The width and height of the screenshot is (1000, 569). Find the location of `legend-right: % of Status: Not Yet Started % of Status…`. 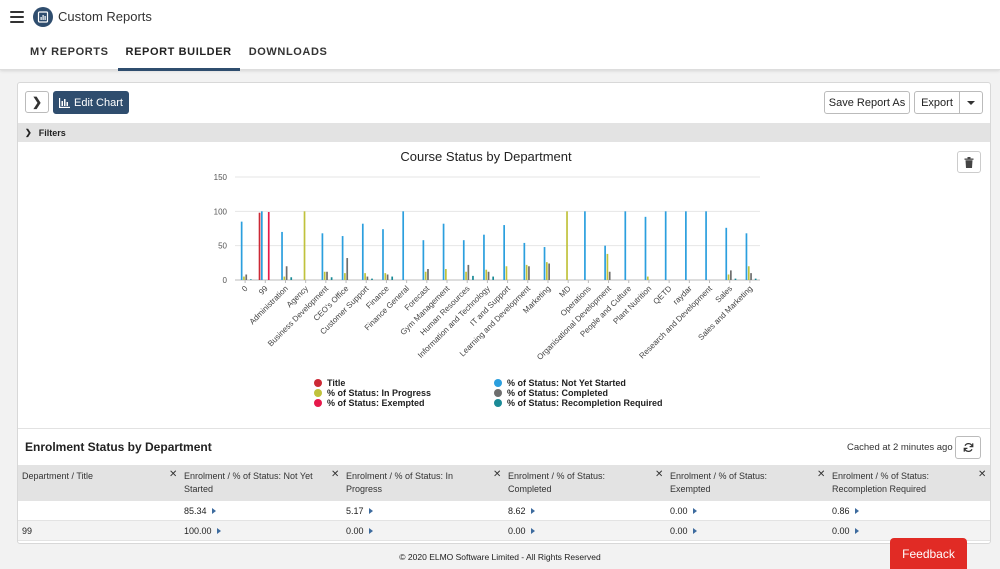

legend-right: % of Status: Not Yet Started % of Status… is located at coordinates (578, 393).